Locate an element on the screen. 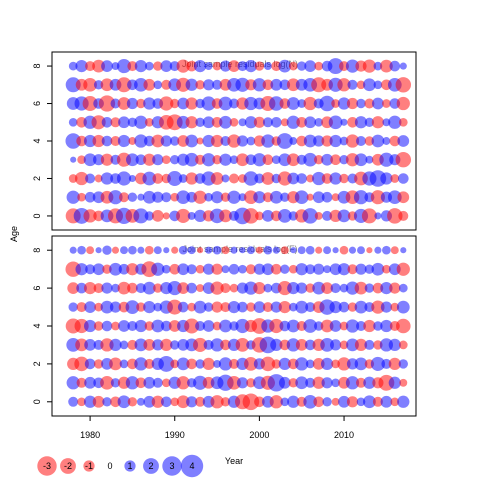 This screenshot has height=480, width=480. bubble-top-age3-1989 is located at coordinates (166, 160).